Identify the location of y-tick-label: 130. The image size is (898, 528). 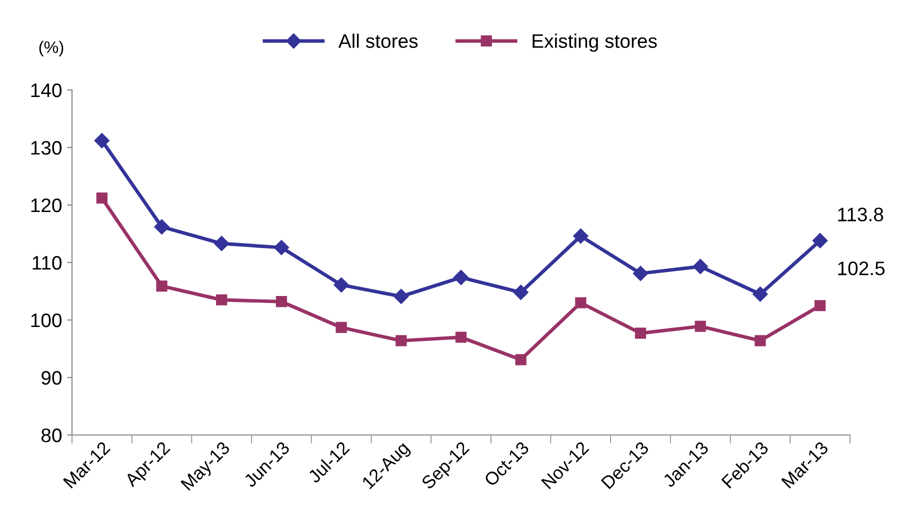
(46, 147).